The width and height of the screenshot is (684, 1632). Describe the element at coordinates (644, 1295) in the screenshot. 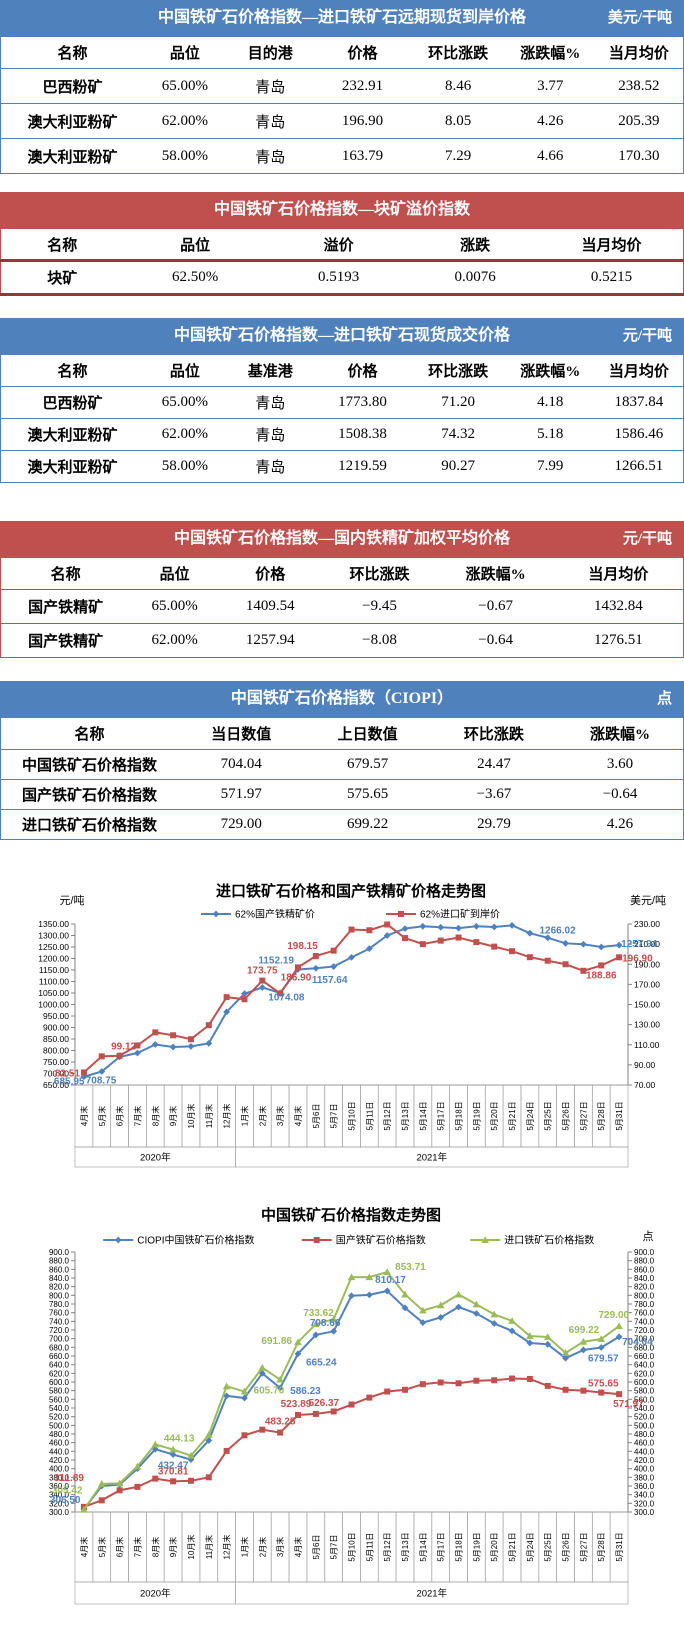

I see `right-tick-label: 800.0` at that location.